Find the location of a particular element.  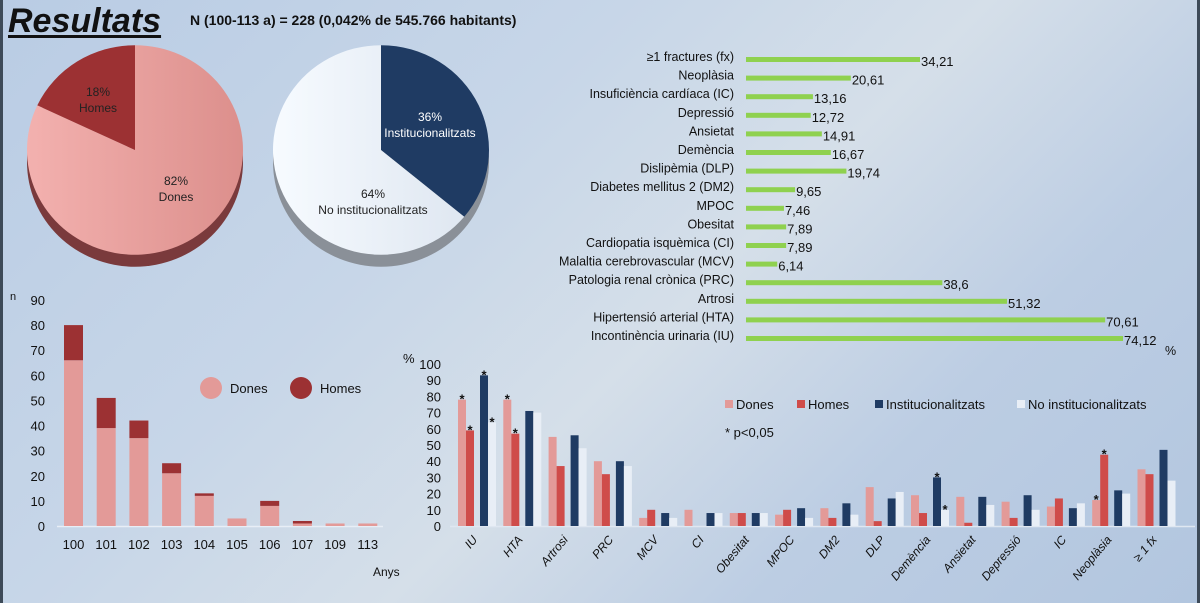

y-axis-label: % is located at coordinates (409, 358).